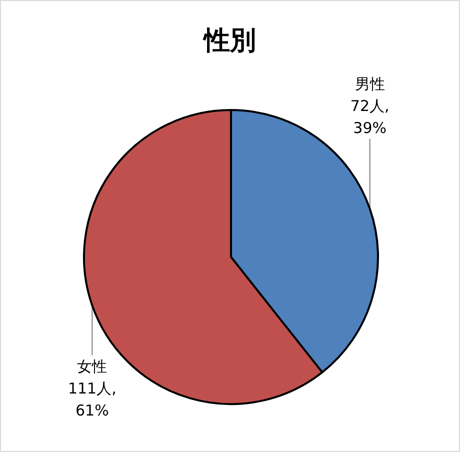 This screenshot has width=460, height=452. Describe the element at coordinates (370, 116) in the screenshot. I see `data-label: 72人, 39%` at that location.